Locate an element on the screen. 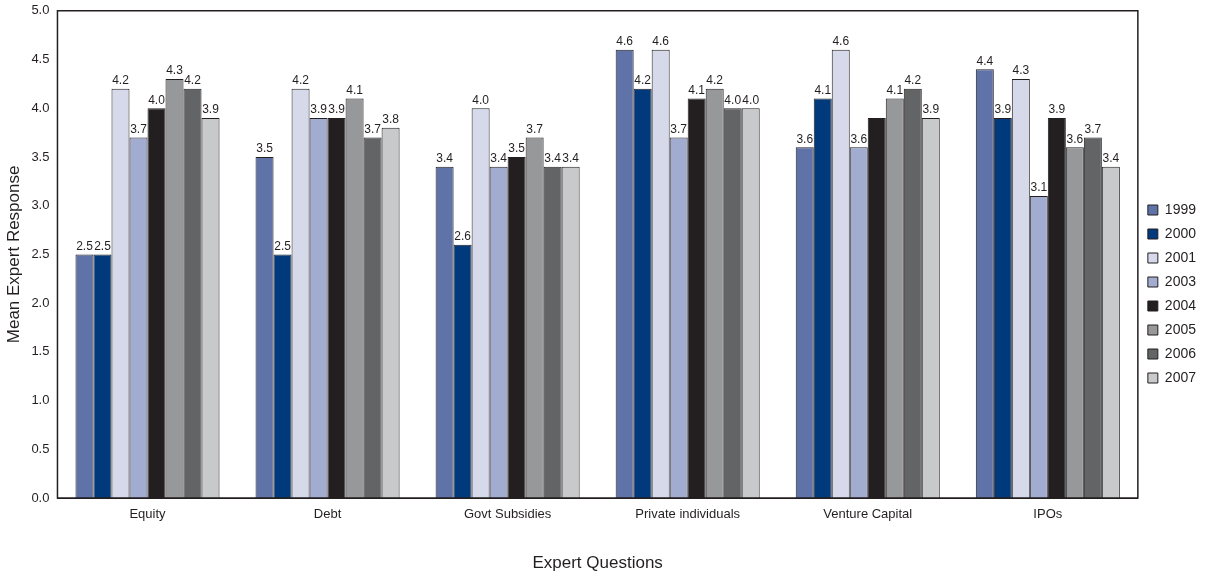 Image resolution: width=1206 pixels, height=588 pixels. data-label: 3.8 is located at coordinates (391, 119).